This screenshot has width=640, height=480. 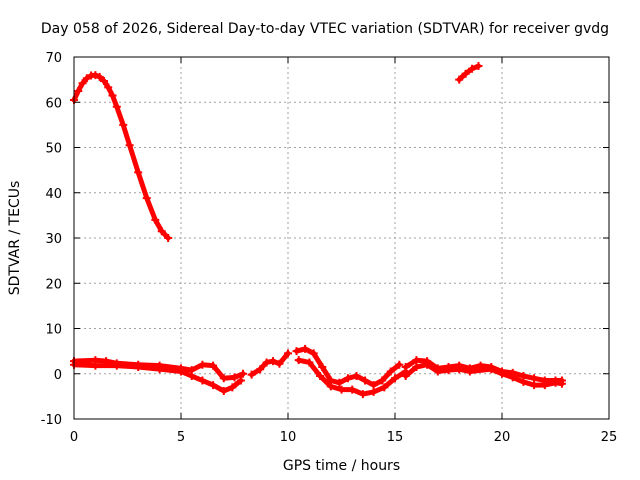 What do you see at coordinates (341, 466) in the screenshot?
I see `x-axis-label: GPS time / hours` at bounding box center [341, 466].